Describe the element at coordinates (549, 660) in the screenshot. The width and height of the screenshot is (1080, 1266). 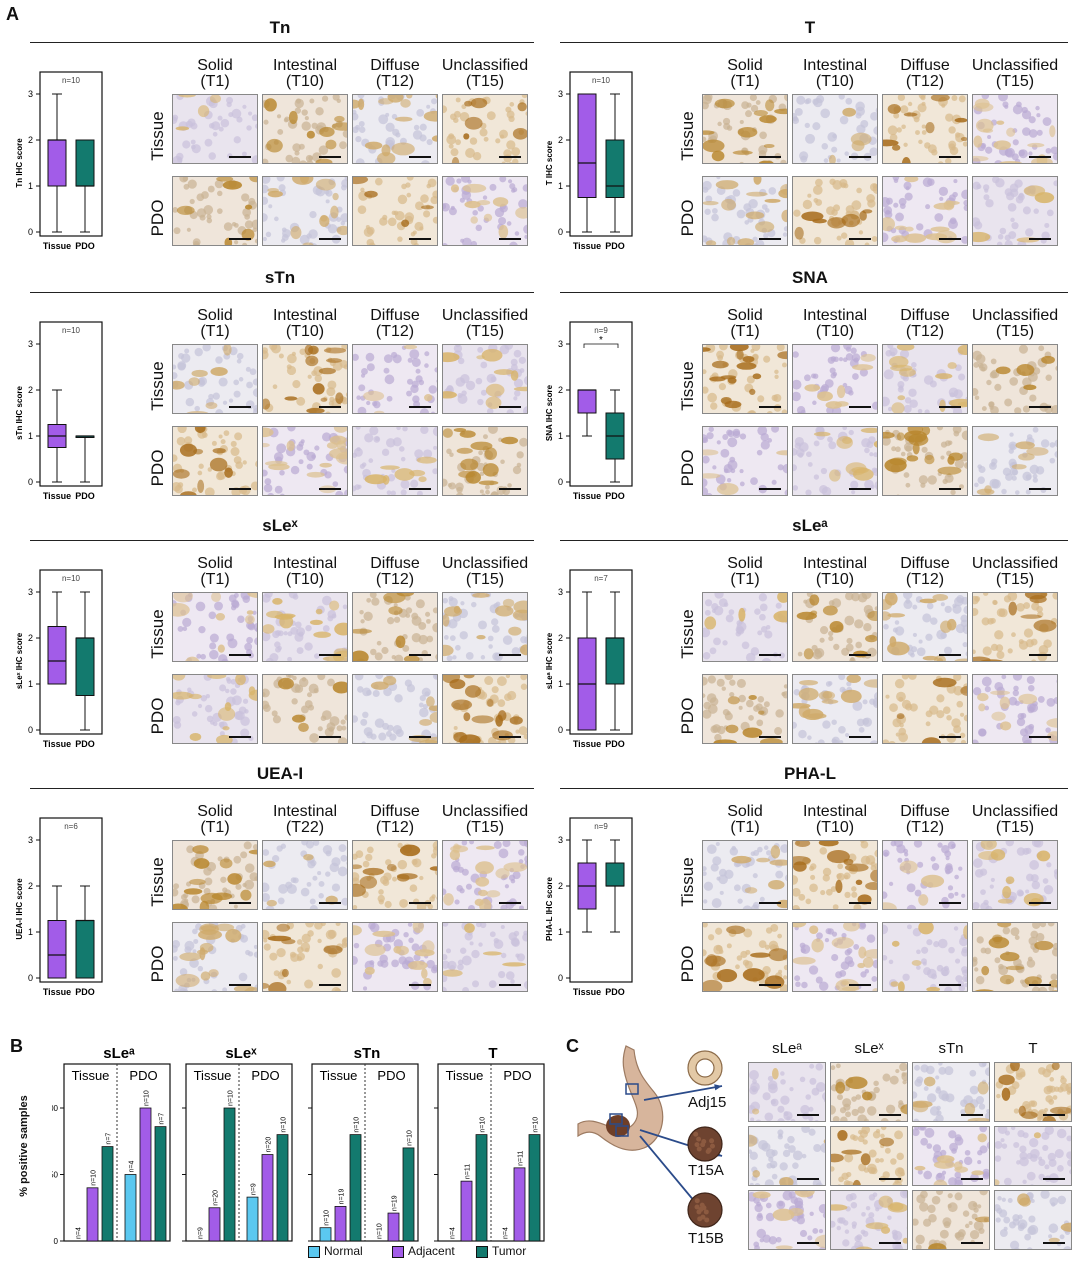
I see `y-axis-label: sLeᵃ IHC score` at that location.